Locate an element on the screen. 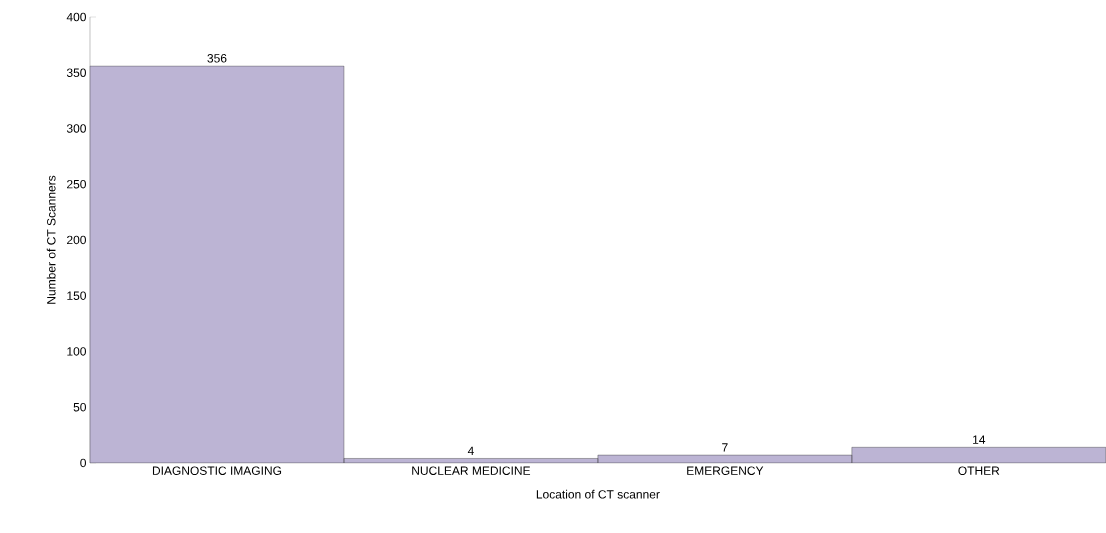 This screenshot has width=1106, height=533. y-tick-label: 400 is located at coordinates (76, 17).